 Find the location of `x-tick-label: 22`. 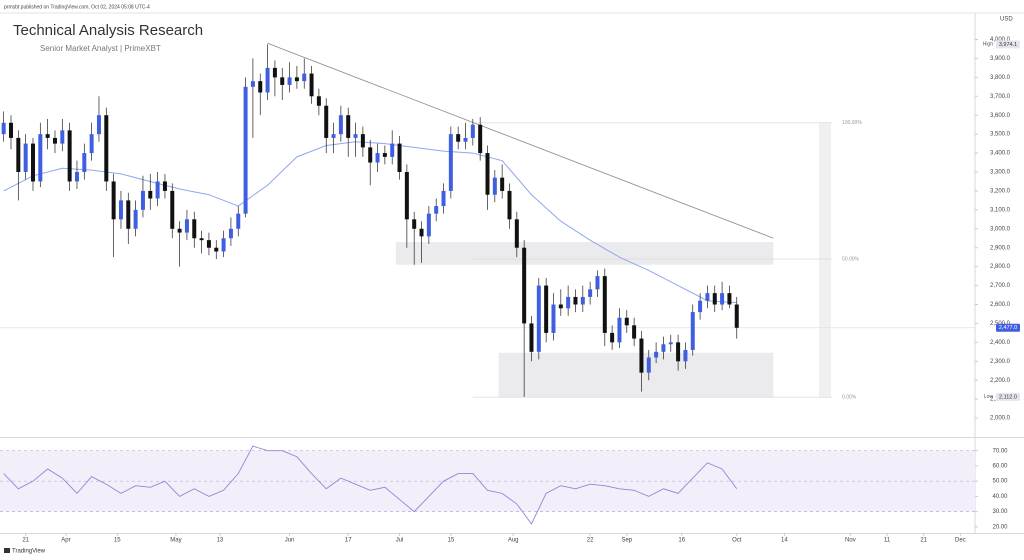

x-tick-label: 22 is located at coordinates (590, 541).